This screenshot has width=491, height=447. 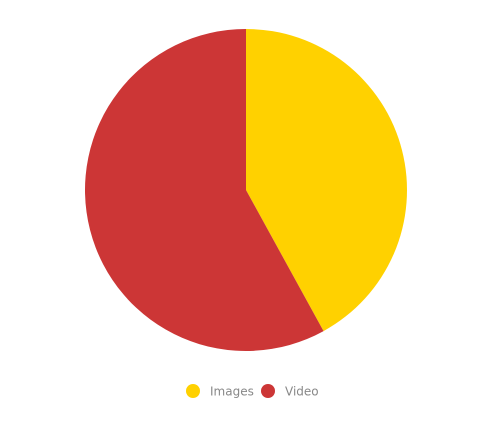 I want to click on legend-label: Images, so click(x=232, y=392).